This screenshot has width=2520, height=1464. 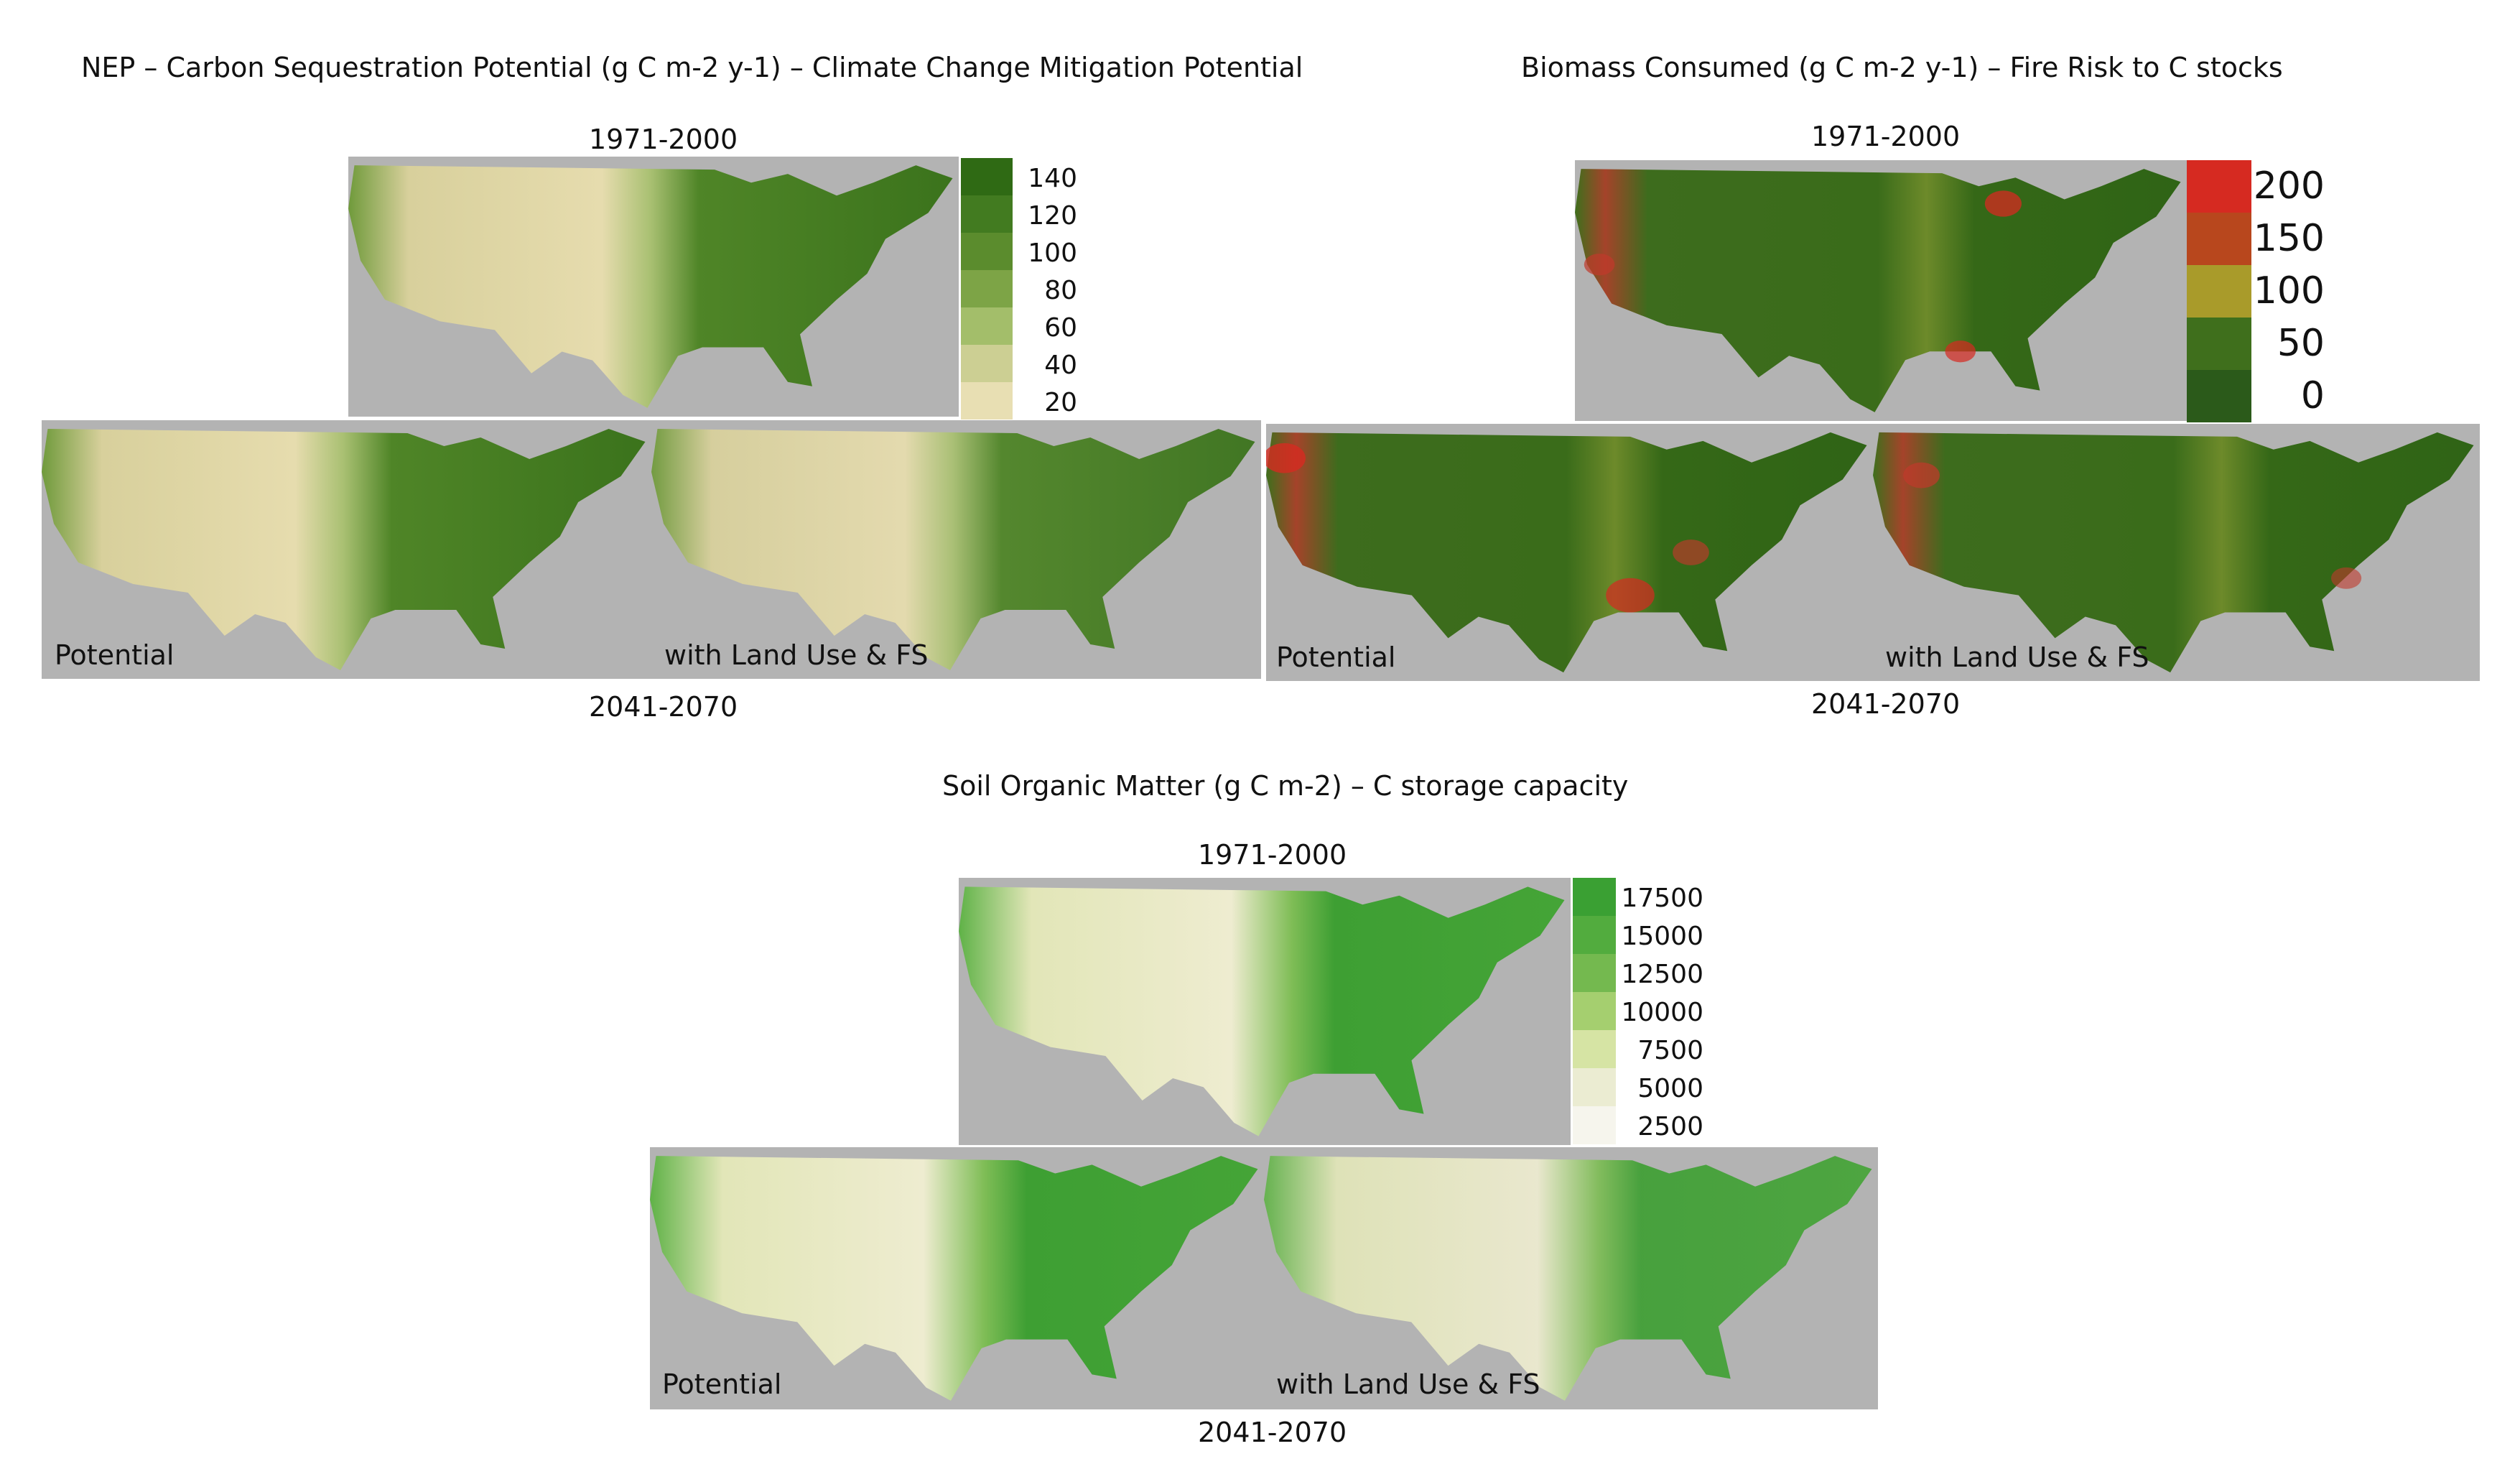 I want to click on soil-legend-label: 7500, so click(x=1670, y=1050).